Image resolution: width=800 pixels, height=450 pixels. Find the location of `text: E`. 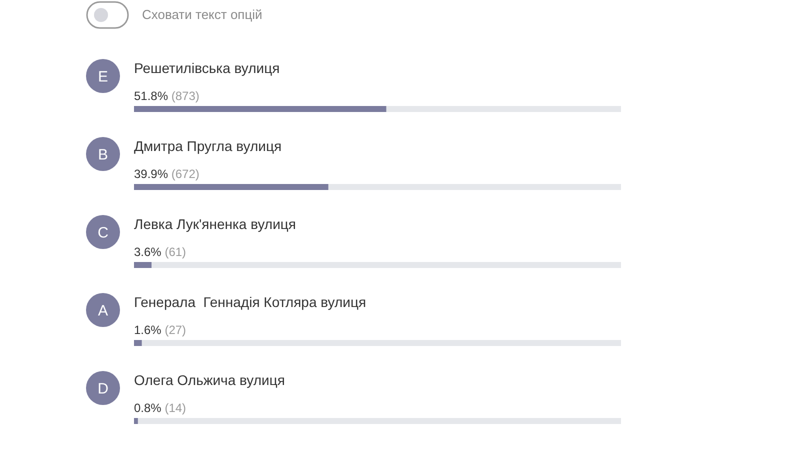

text: E is located at coordinates (103, 77).